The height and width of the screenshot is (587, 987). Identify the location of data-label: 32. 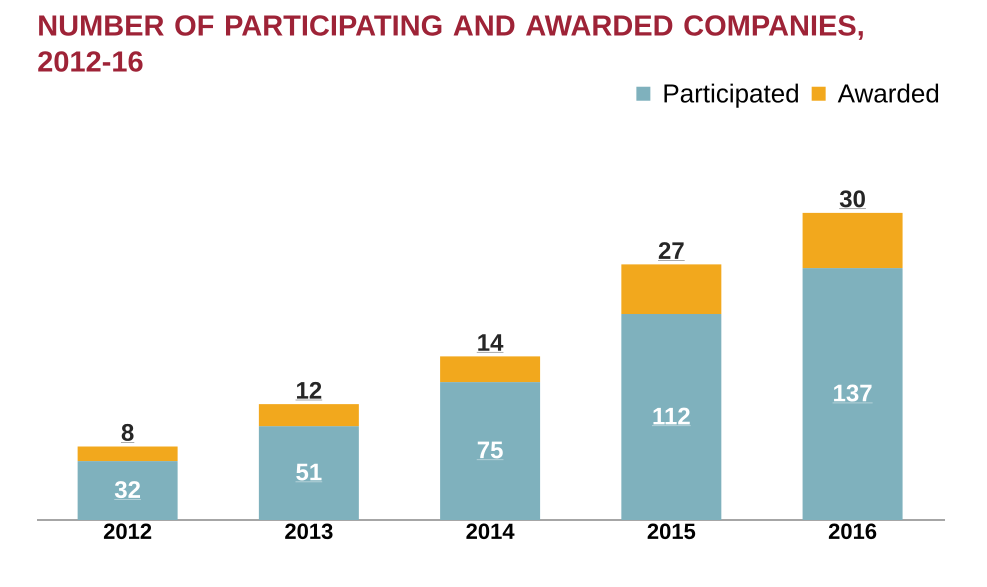
(127, 489).